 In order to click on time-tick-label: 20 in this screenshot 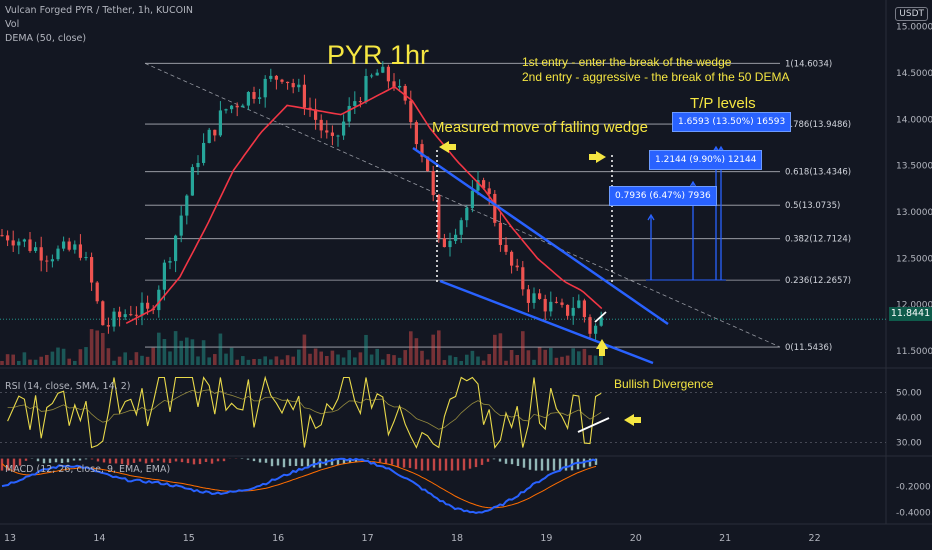, I will do `click(636, 538)`.